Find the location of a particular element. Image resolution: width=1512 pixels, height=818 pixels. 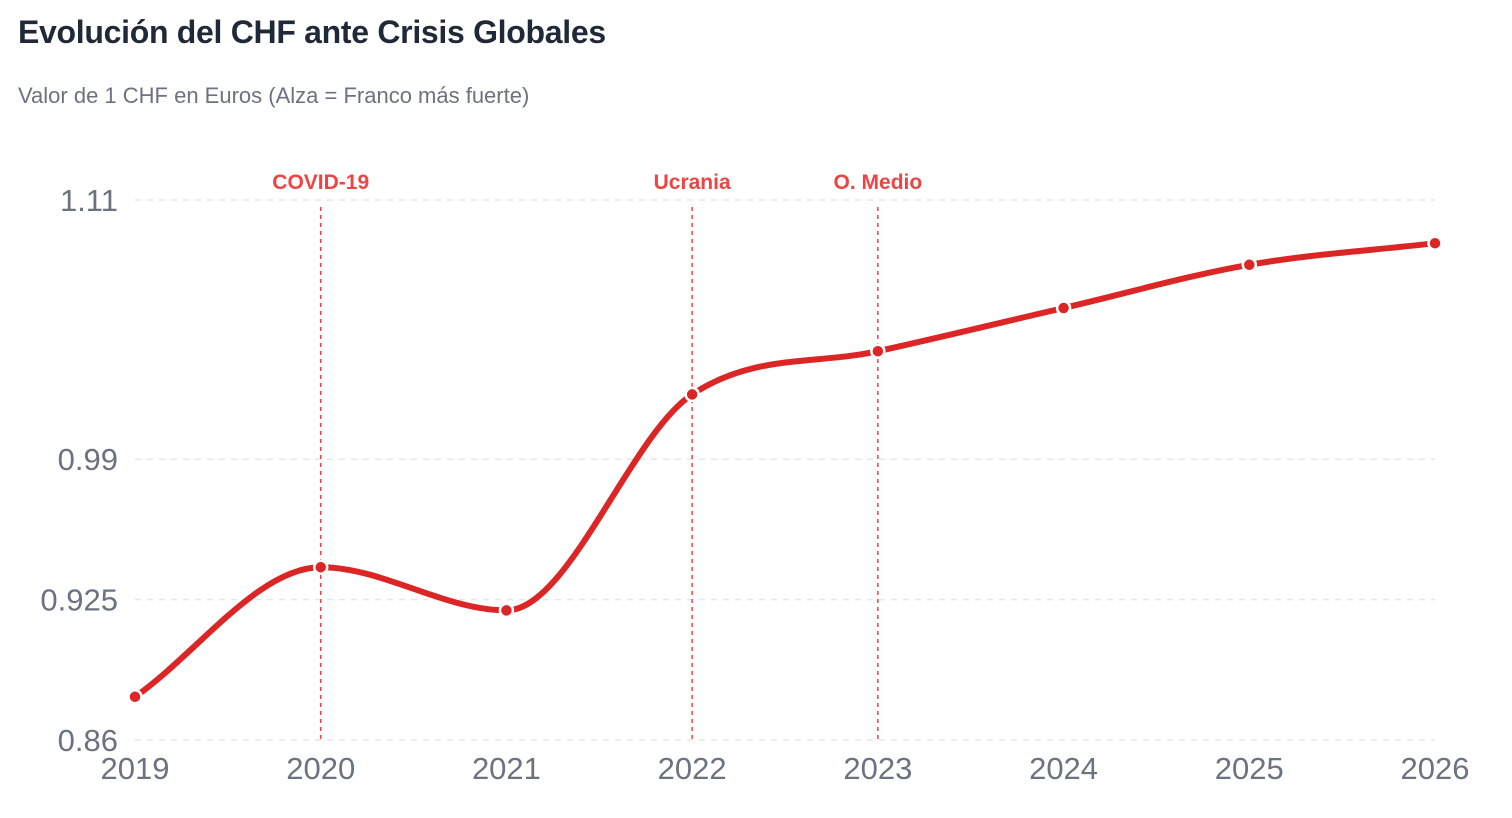

x-tick-label: 2026 is located at coordinates (1435, 768).